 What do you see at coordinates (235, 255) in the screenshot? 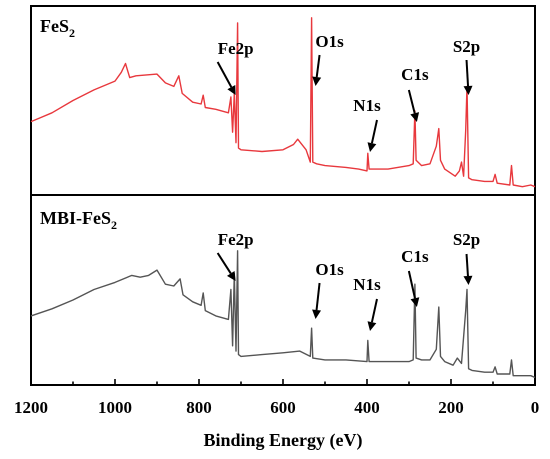
I see `peak-annotation-bottom-fe2p: Fe2p` at bounding box center [235, 255].